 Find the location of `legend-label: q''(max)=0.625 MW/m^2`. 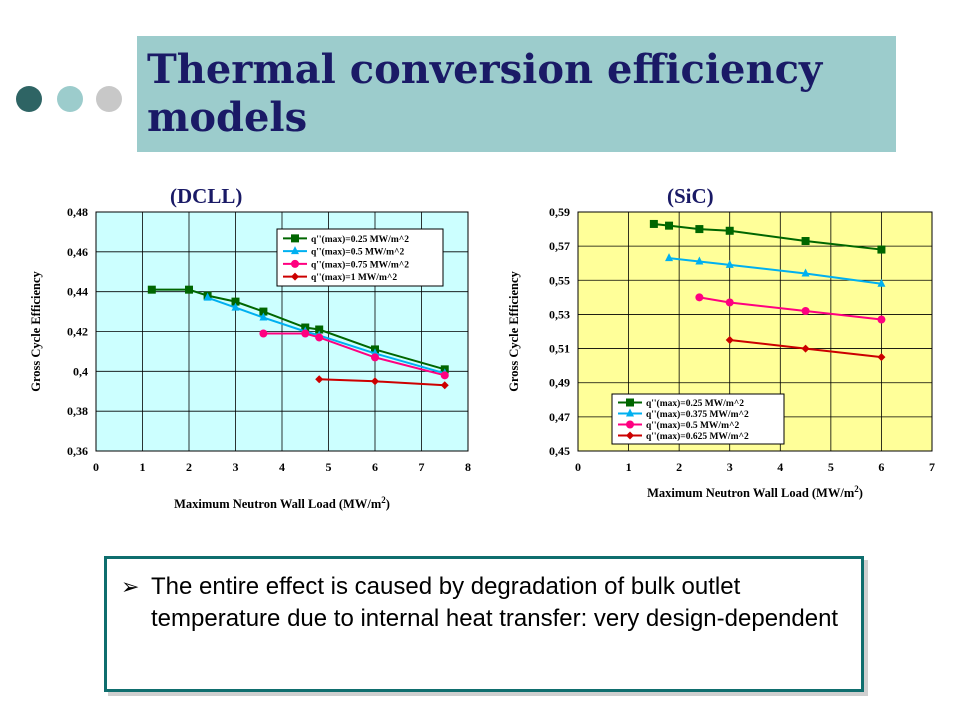

legend-label: q''(max)=0.625 MW/m^2 is located at coordinates (697, 436).